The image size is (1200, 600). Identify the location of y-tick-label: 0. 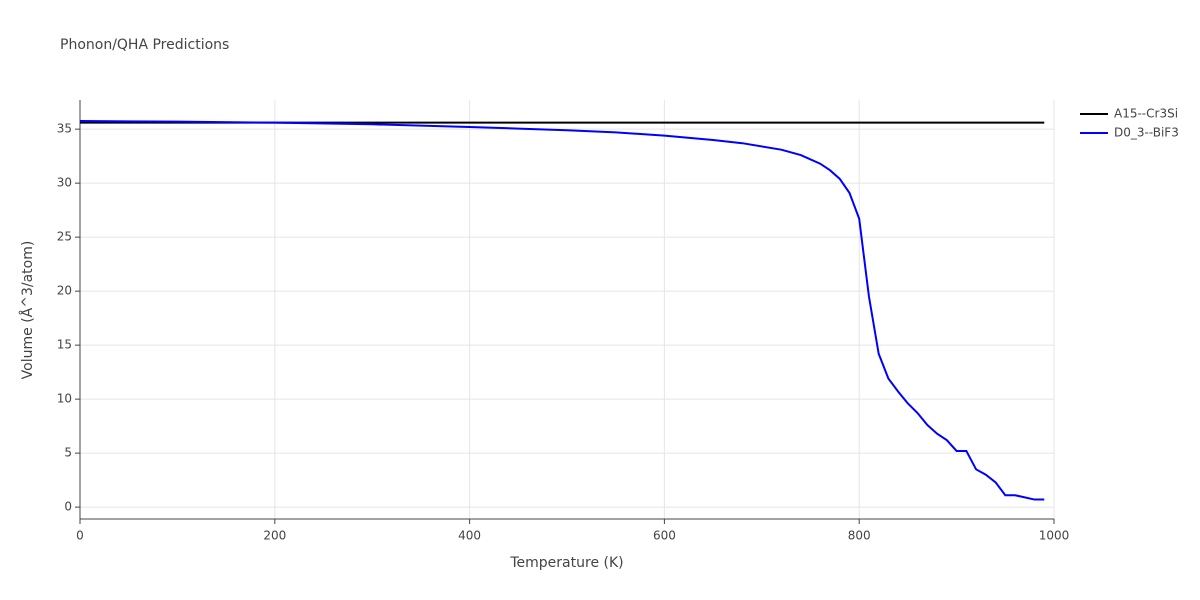
(68, 507).